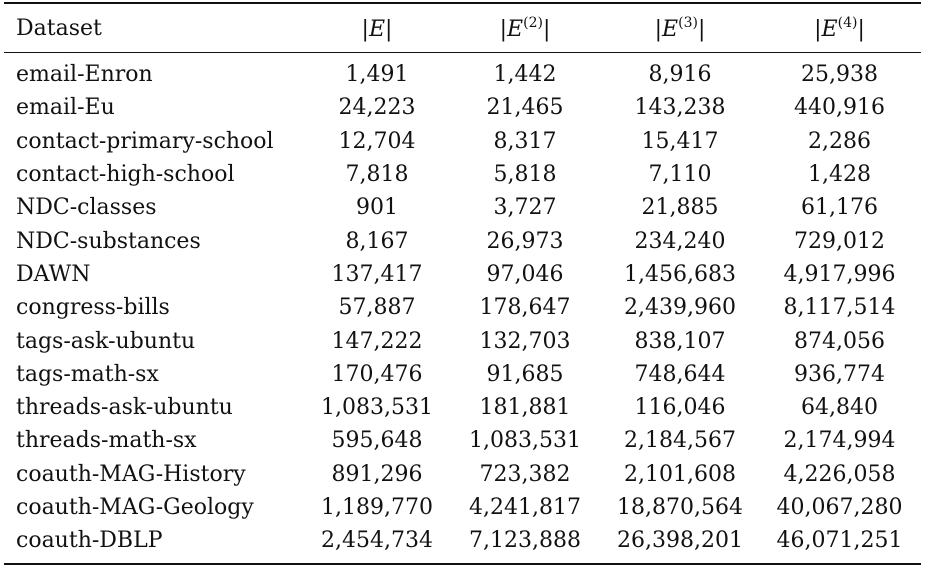 The image size is (925, 567). Describe the element at coordinates (525, 175) in the screenshot. I see `e2-cell: 5,818` at that location.